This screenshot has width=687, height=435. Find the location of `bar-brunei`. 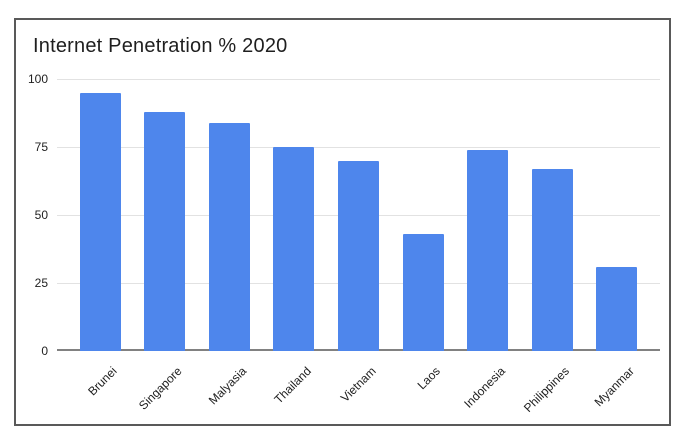

bar-brunei is located at coordinates (100, 221).